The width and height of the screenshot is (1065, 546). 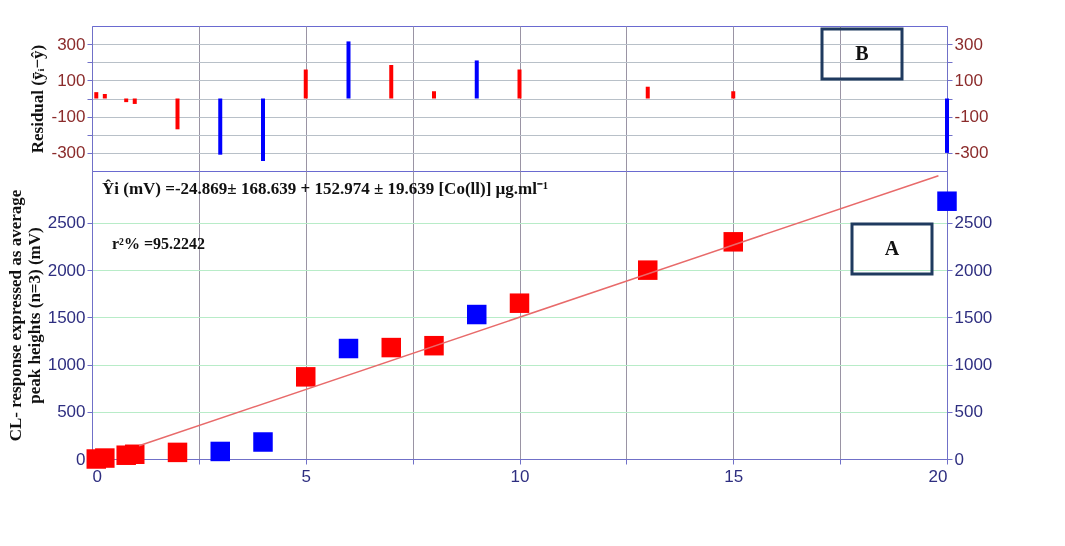 I want to click on x-tick-label: 20, so click(x=938, y=476).